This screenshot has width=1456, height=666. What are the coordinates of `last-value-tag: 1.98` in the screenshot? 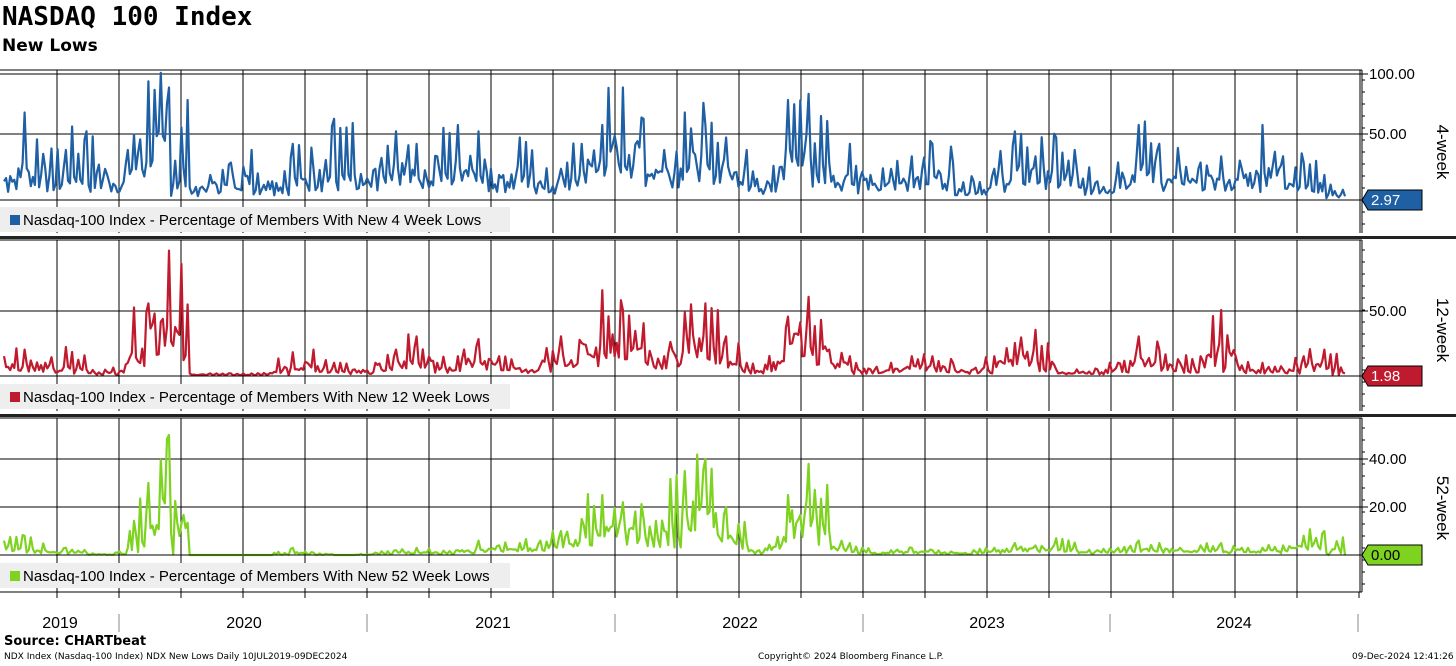 It's located at (1392, 376).